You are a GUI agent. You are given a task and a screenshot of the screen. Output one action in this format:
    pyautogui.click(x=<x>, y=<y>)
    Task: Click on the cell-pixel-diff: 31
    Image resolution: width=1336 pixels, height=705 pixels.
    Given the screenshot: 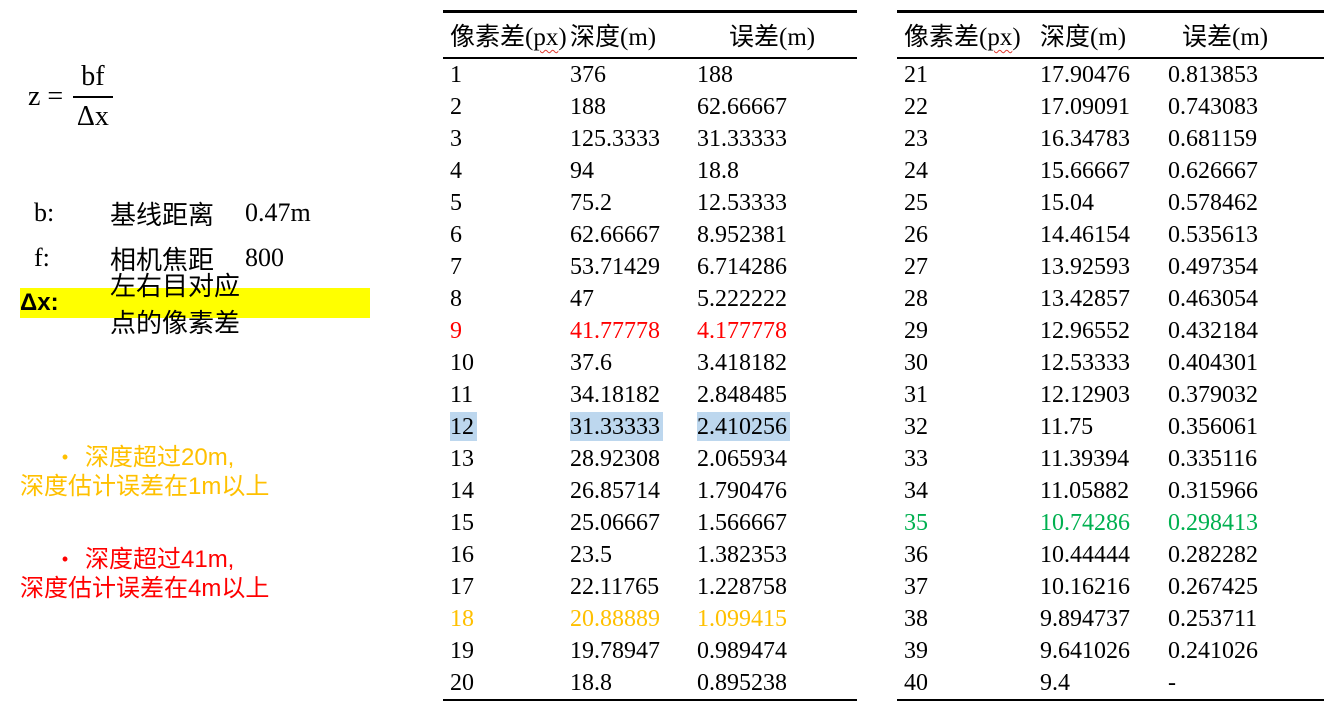 What is the action you would take?
    pyautogui.click(x=916, y=394)
    